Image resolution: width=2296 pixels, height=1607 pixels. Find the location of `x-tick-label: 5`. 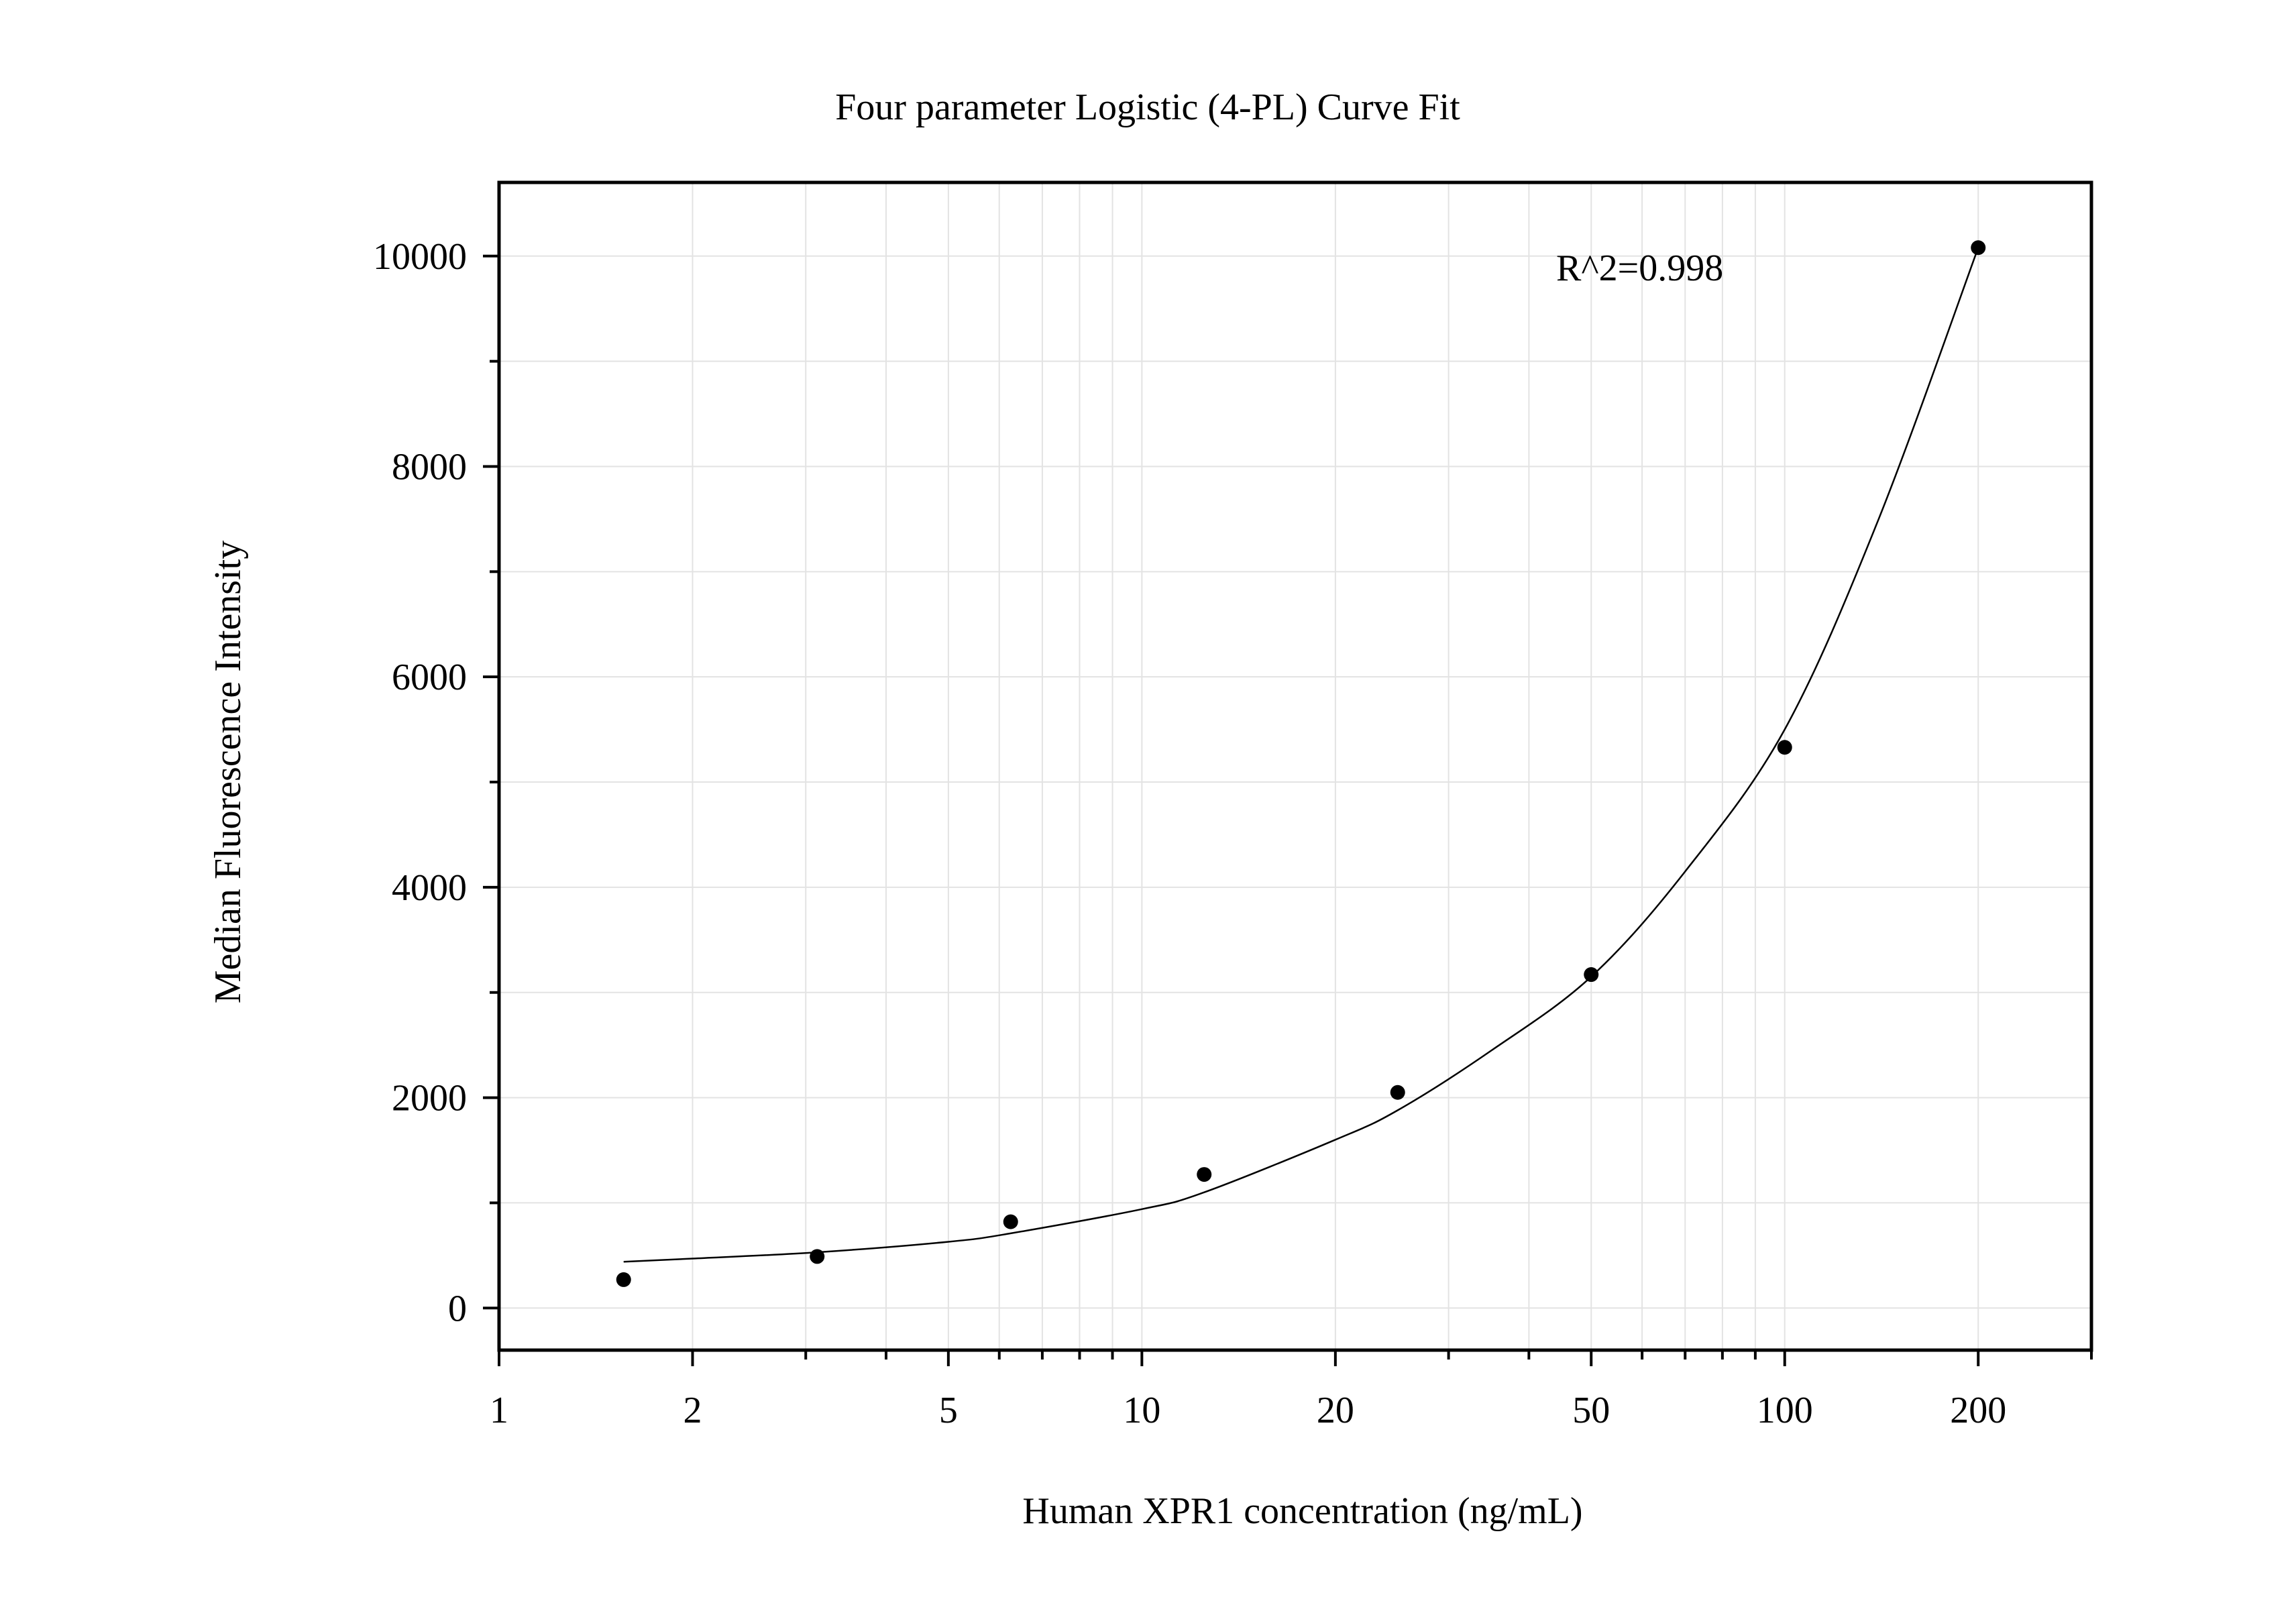

x-tick-label: 5 is located at coordinates (948, 1410).